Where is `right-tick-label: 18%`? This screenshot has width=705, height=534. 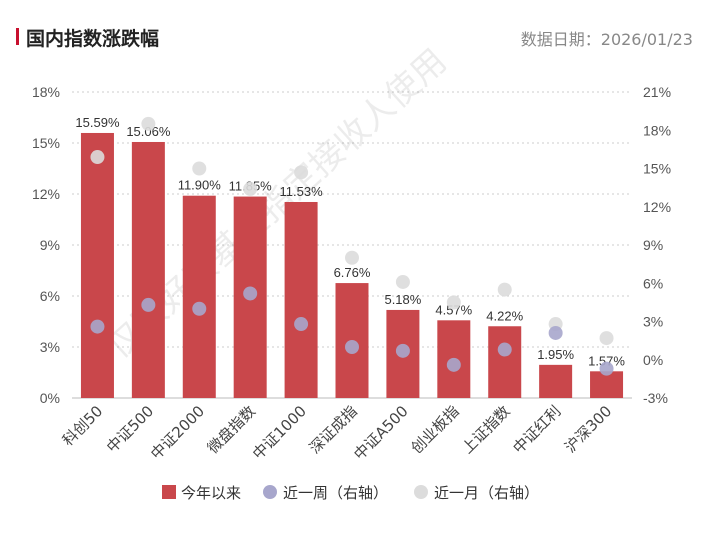
right-tick-label: 18% is located at coordinates (657, 130).